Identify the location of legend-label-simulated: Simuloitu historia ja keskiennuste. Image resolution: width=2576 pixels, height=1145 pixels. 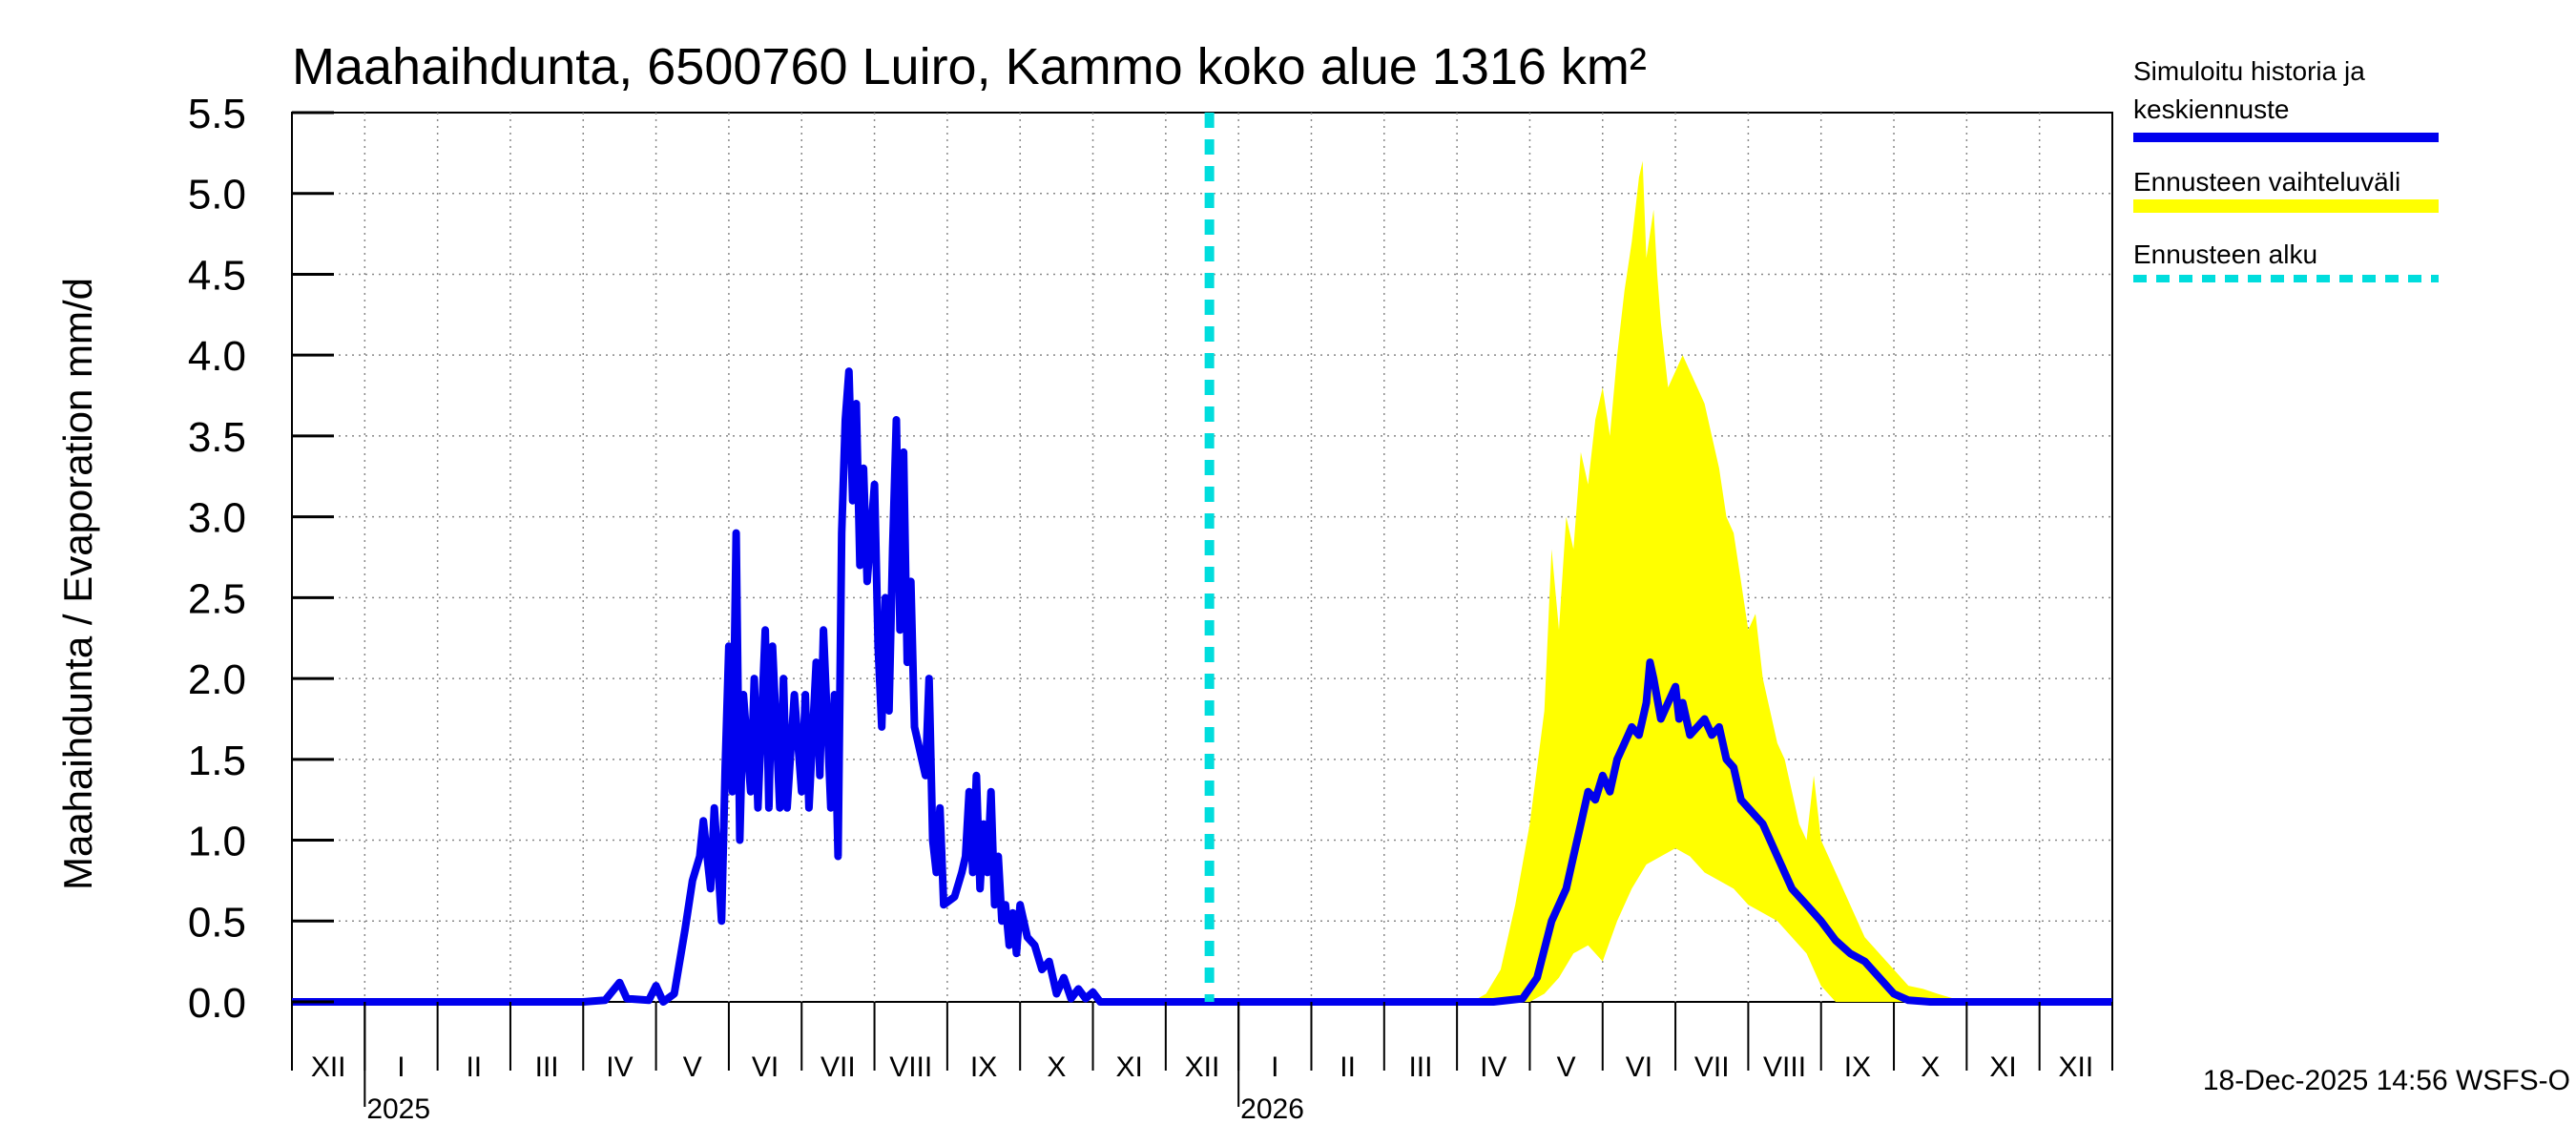
(2253, 90).